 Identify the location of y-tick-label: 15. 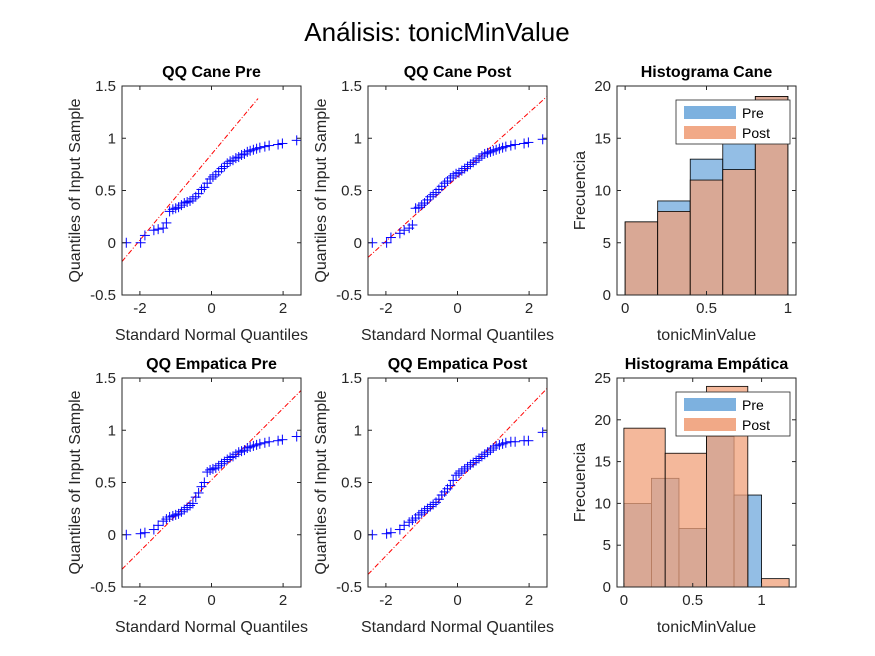
(602, 138).